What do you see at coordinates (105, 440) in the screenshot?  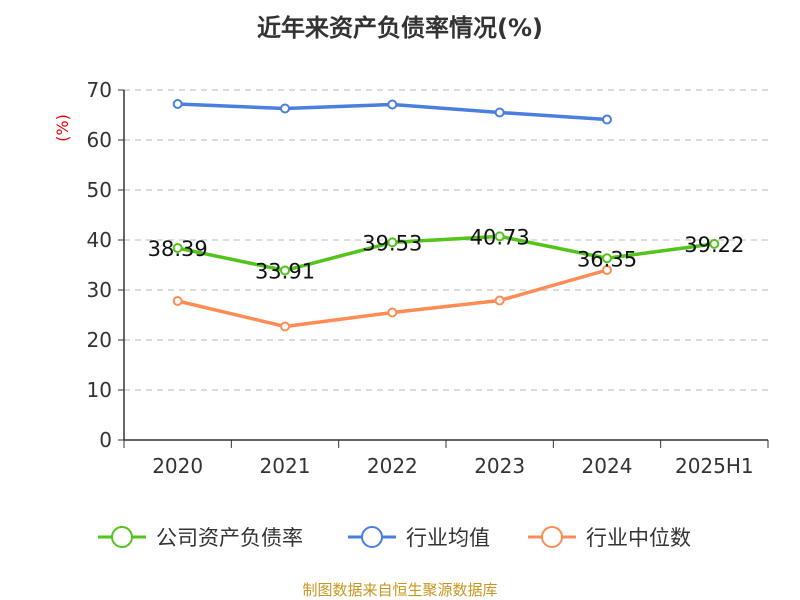 I see `y-tick-label: 0` at bounding box center [105, 440].